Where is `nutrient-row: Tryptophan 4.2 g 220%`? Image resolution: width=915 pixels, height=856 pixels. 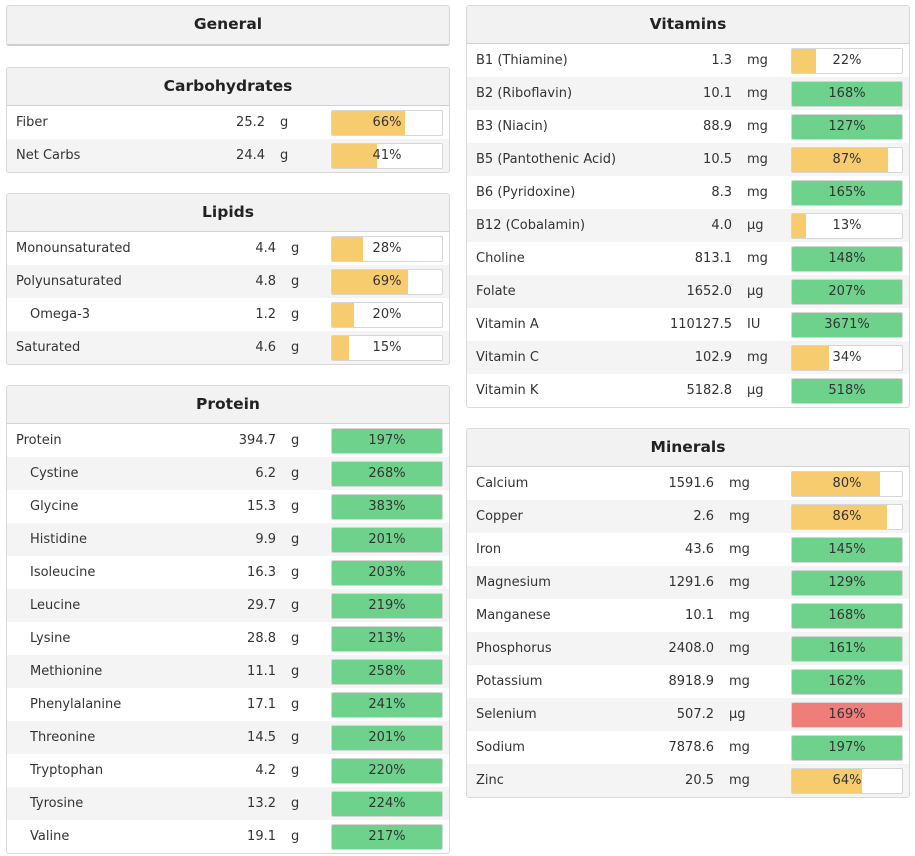
nutrient-row: Tryptophan 4.2 g 220% is located at coordinates (228, 770).